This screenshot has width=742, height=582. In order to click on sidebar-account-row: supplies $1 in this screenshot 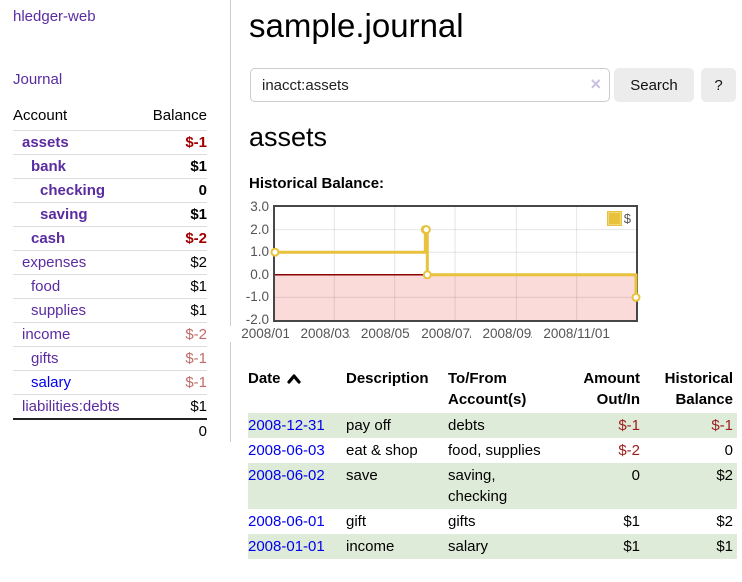, I will do `click(110, 310)`.